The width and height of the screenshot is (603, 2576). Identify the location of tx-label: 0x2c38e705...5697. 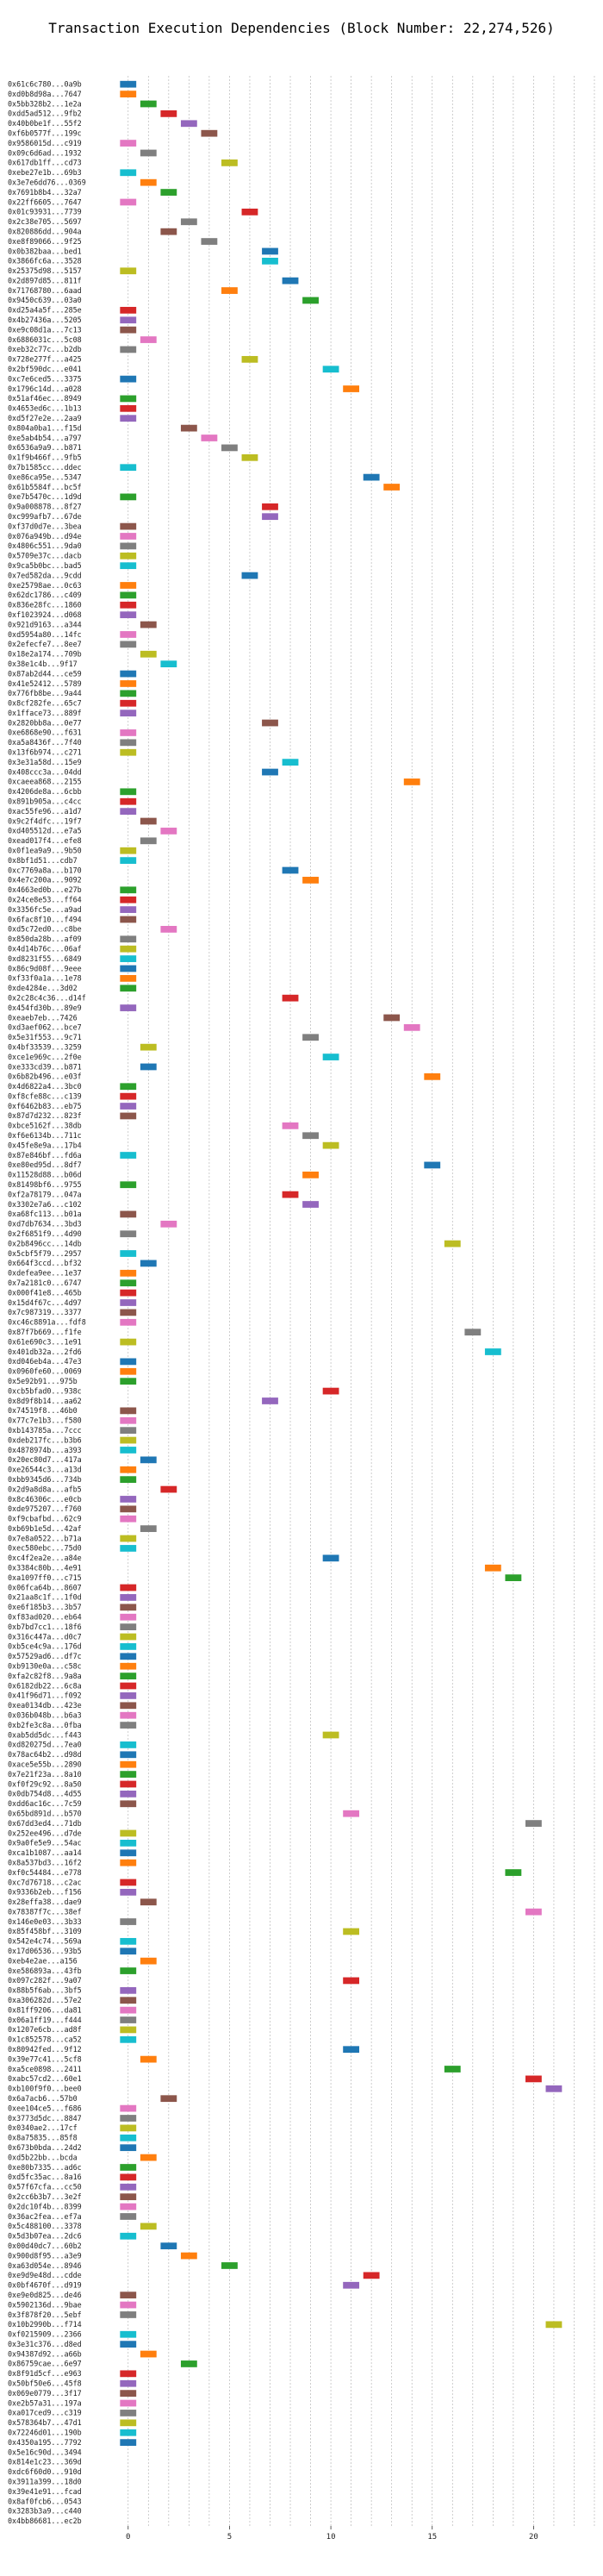
(45, 221).